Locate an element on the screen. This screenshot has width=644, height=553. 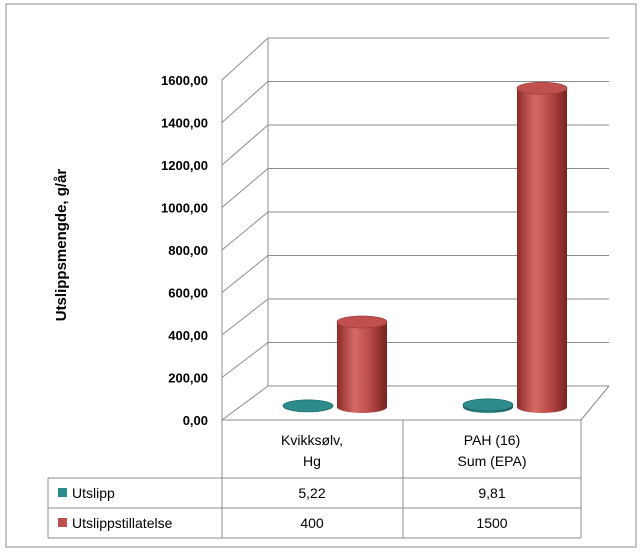
table-cell: 5,22 is located at coordinates (311, 493).